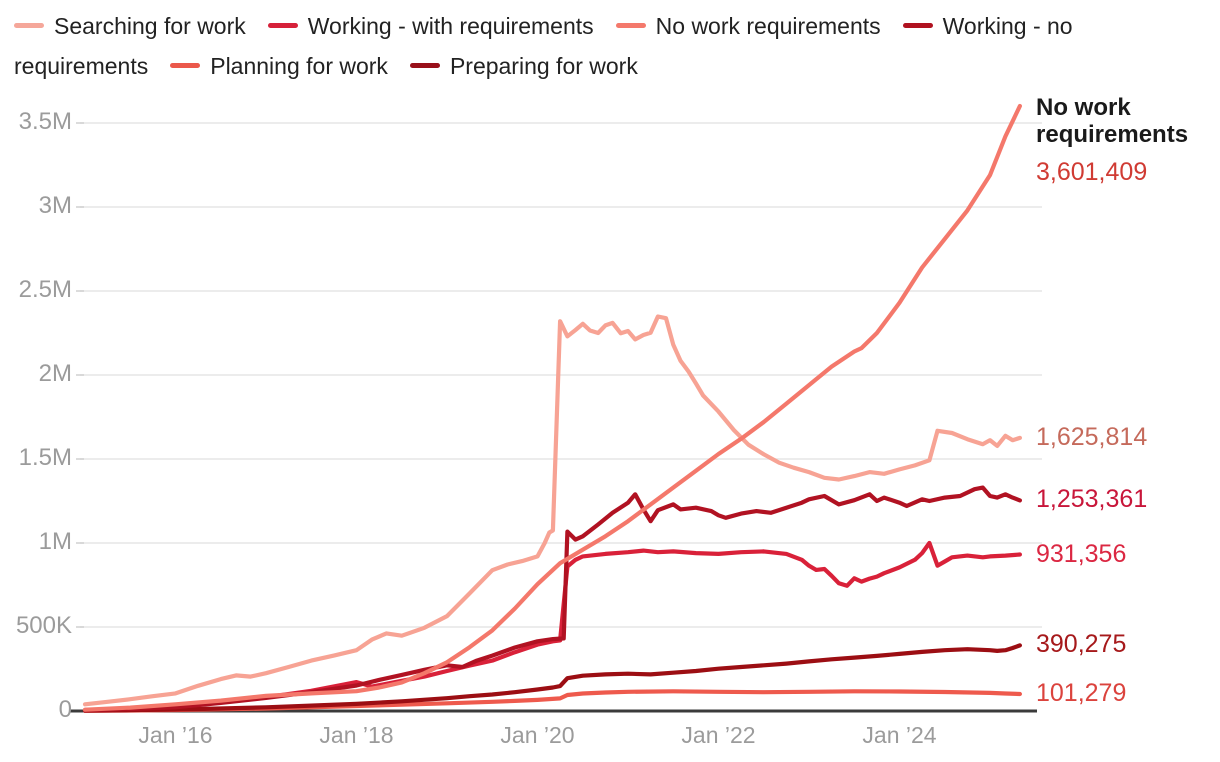 The height and width of the screenshot is (762, 1220). I want to click on y-axis-label: 2M, so click(55, 373).